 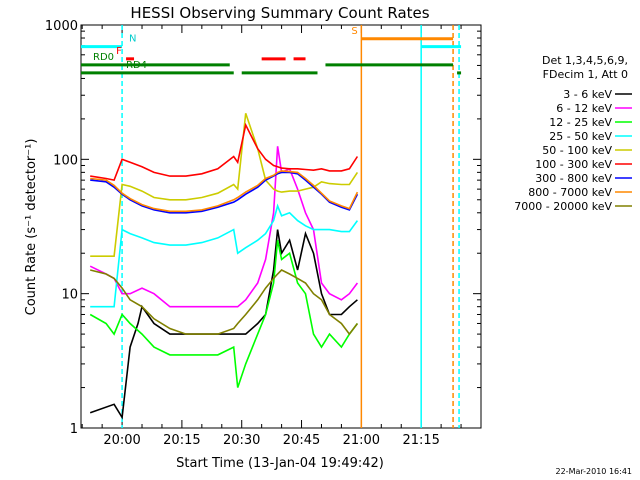 I want to click on x-tick-label: 20:45, so click(x=301, y=440).